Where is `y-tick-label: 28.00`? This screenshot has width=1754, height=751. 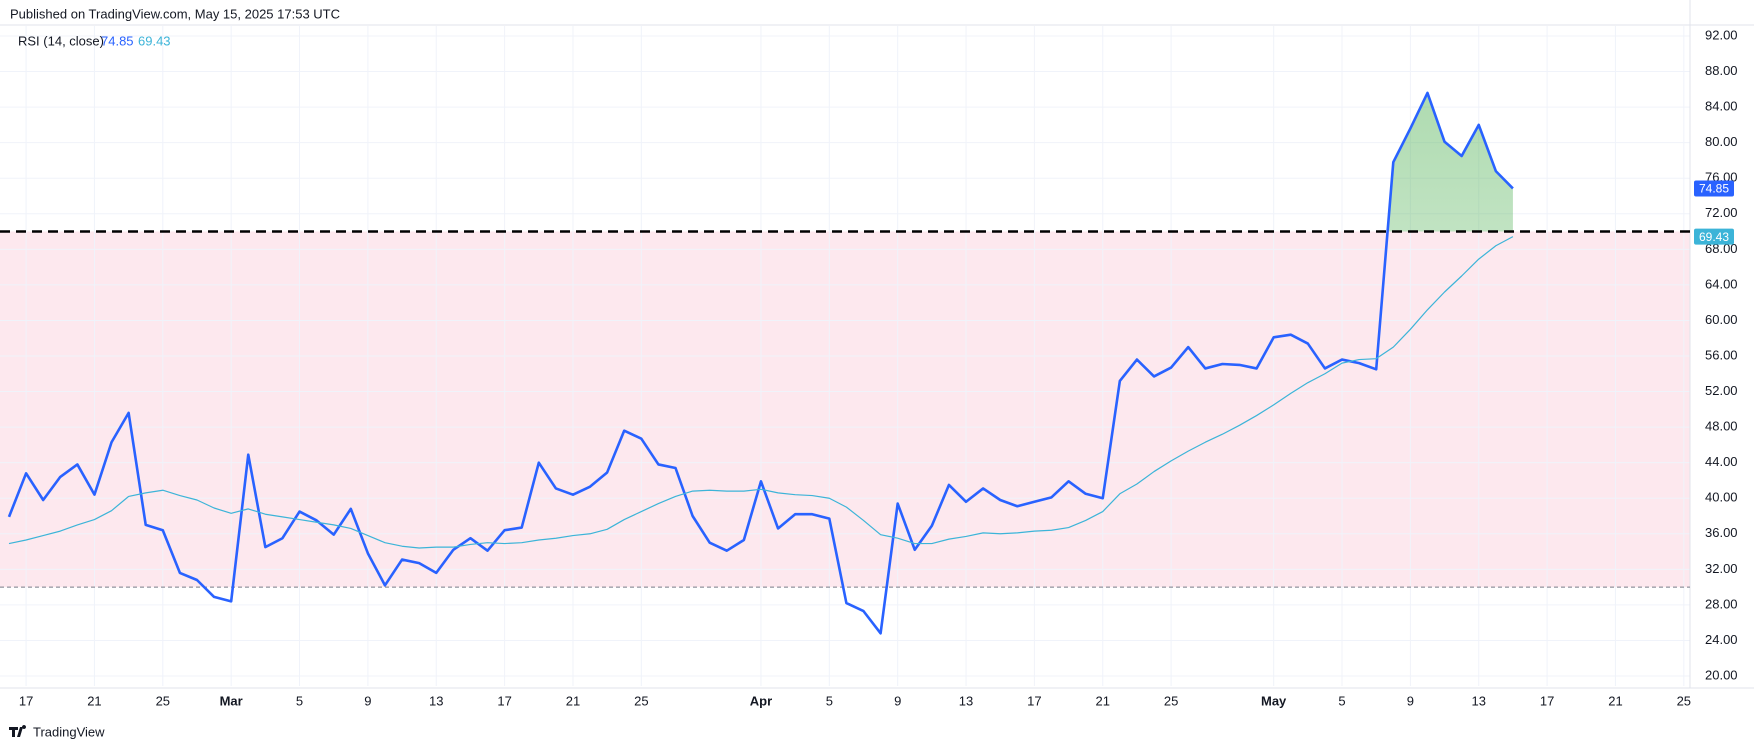
y-tick-label: 28.00 is located at coordinates (1721, 603).